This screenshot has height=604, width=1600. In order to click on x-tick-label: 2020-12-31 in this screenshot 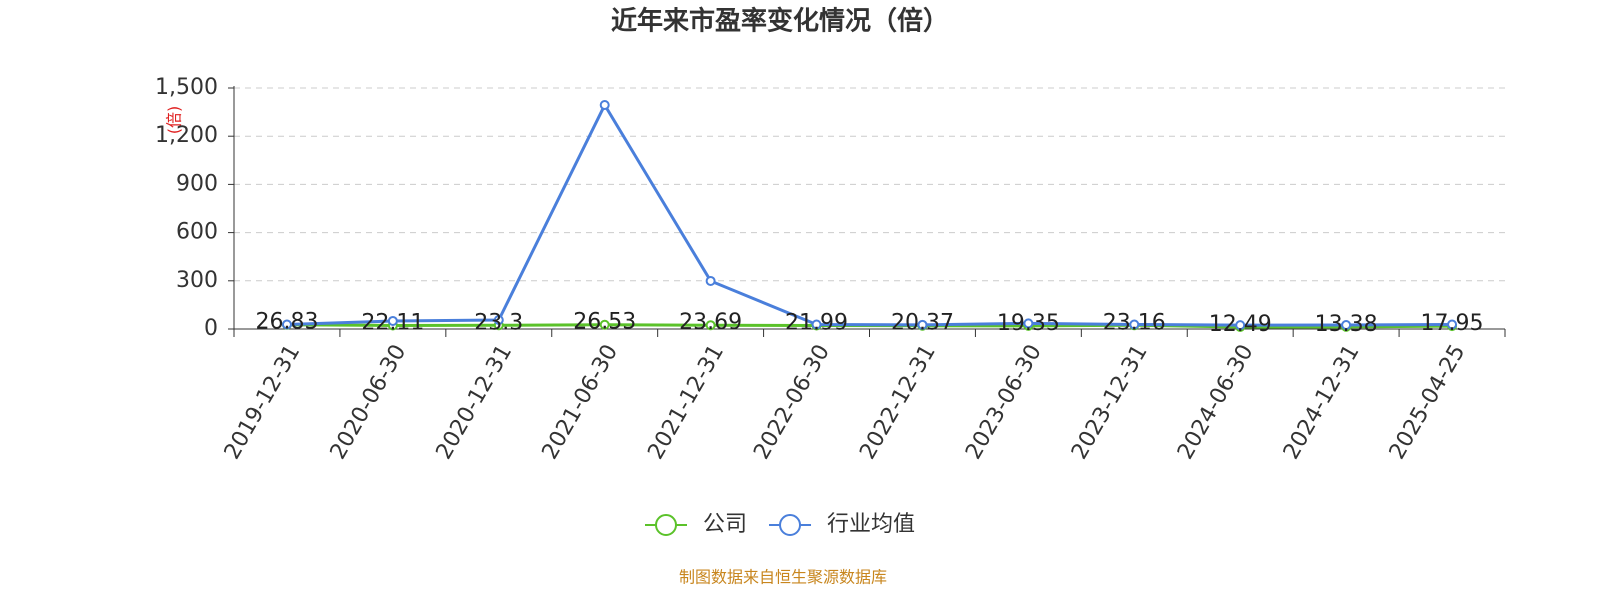, I will do `click(475, 402)`.